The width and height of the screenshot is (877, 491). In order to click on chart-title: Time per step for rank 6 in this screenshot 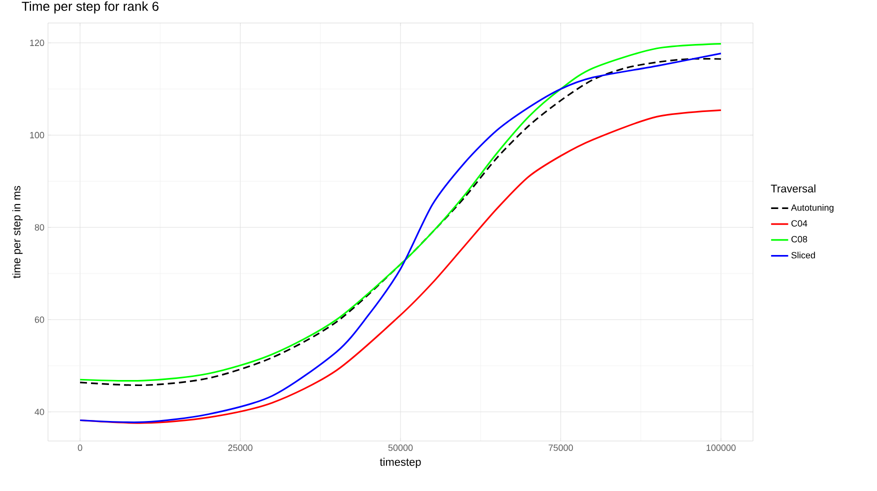, I will do `click(90, 7)`.